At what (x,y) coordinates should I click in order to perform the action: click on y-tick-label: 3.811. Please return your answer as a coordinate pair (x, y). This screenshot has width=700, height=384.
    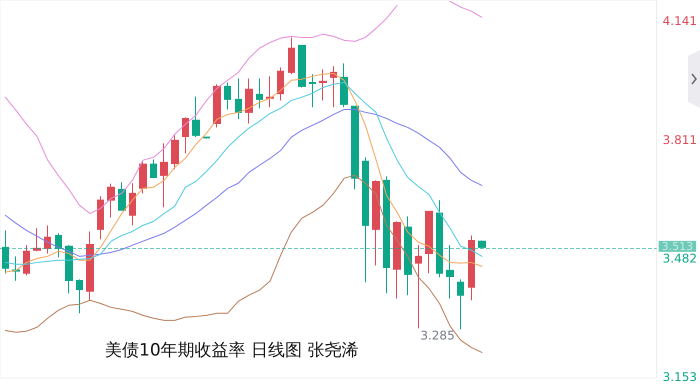
    Looking at the image, I should click on (680, 140).